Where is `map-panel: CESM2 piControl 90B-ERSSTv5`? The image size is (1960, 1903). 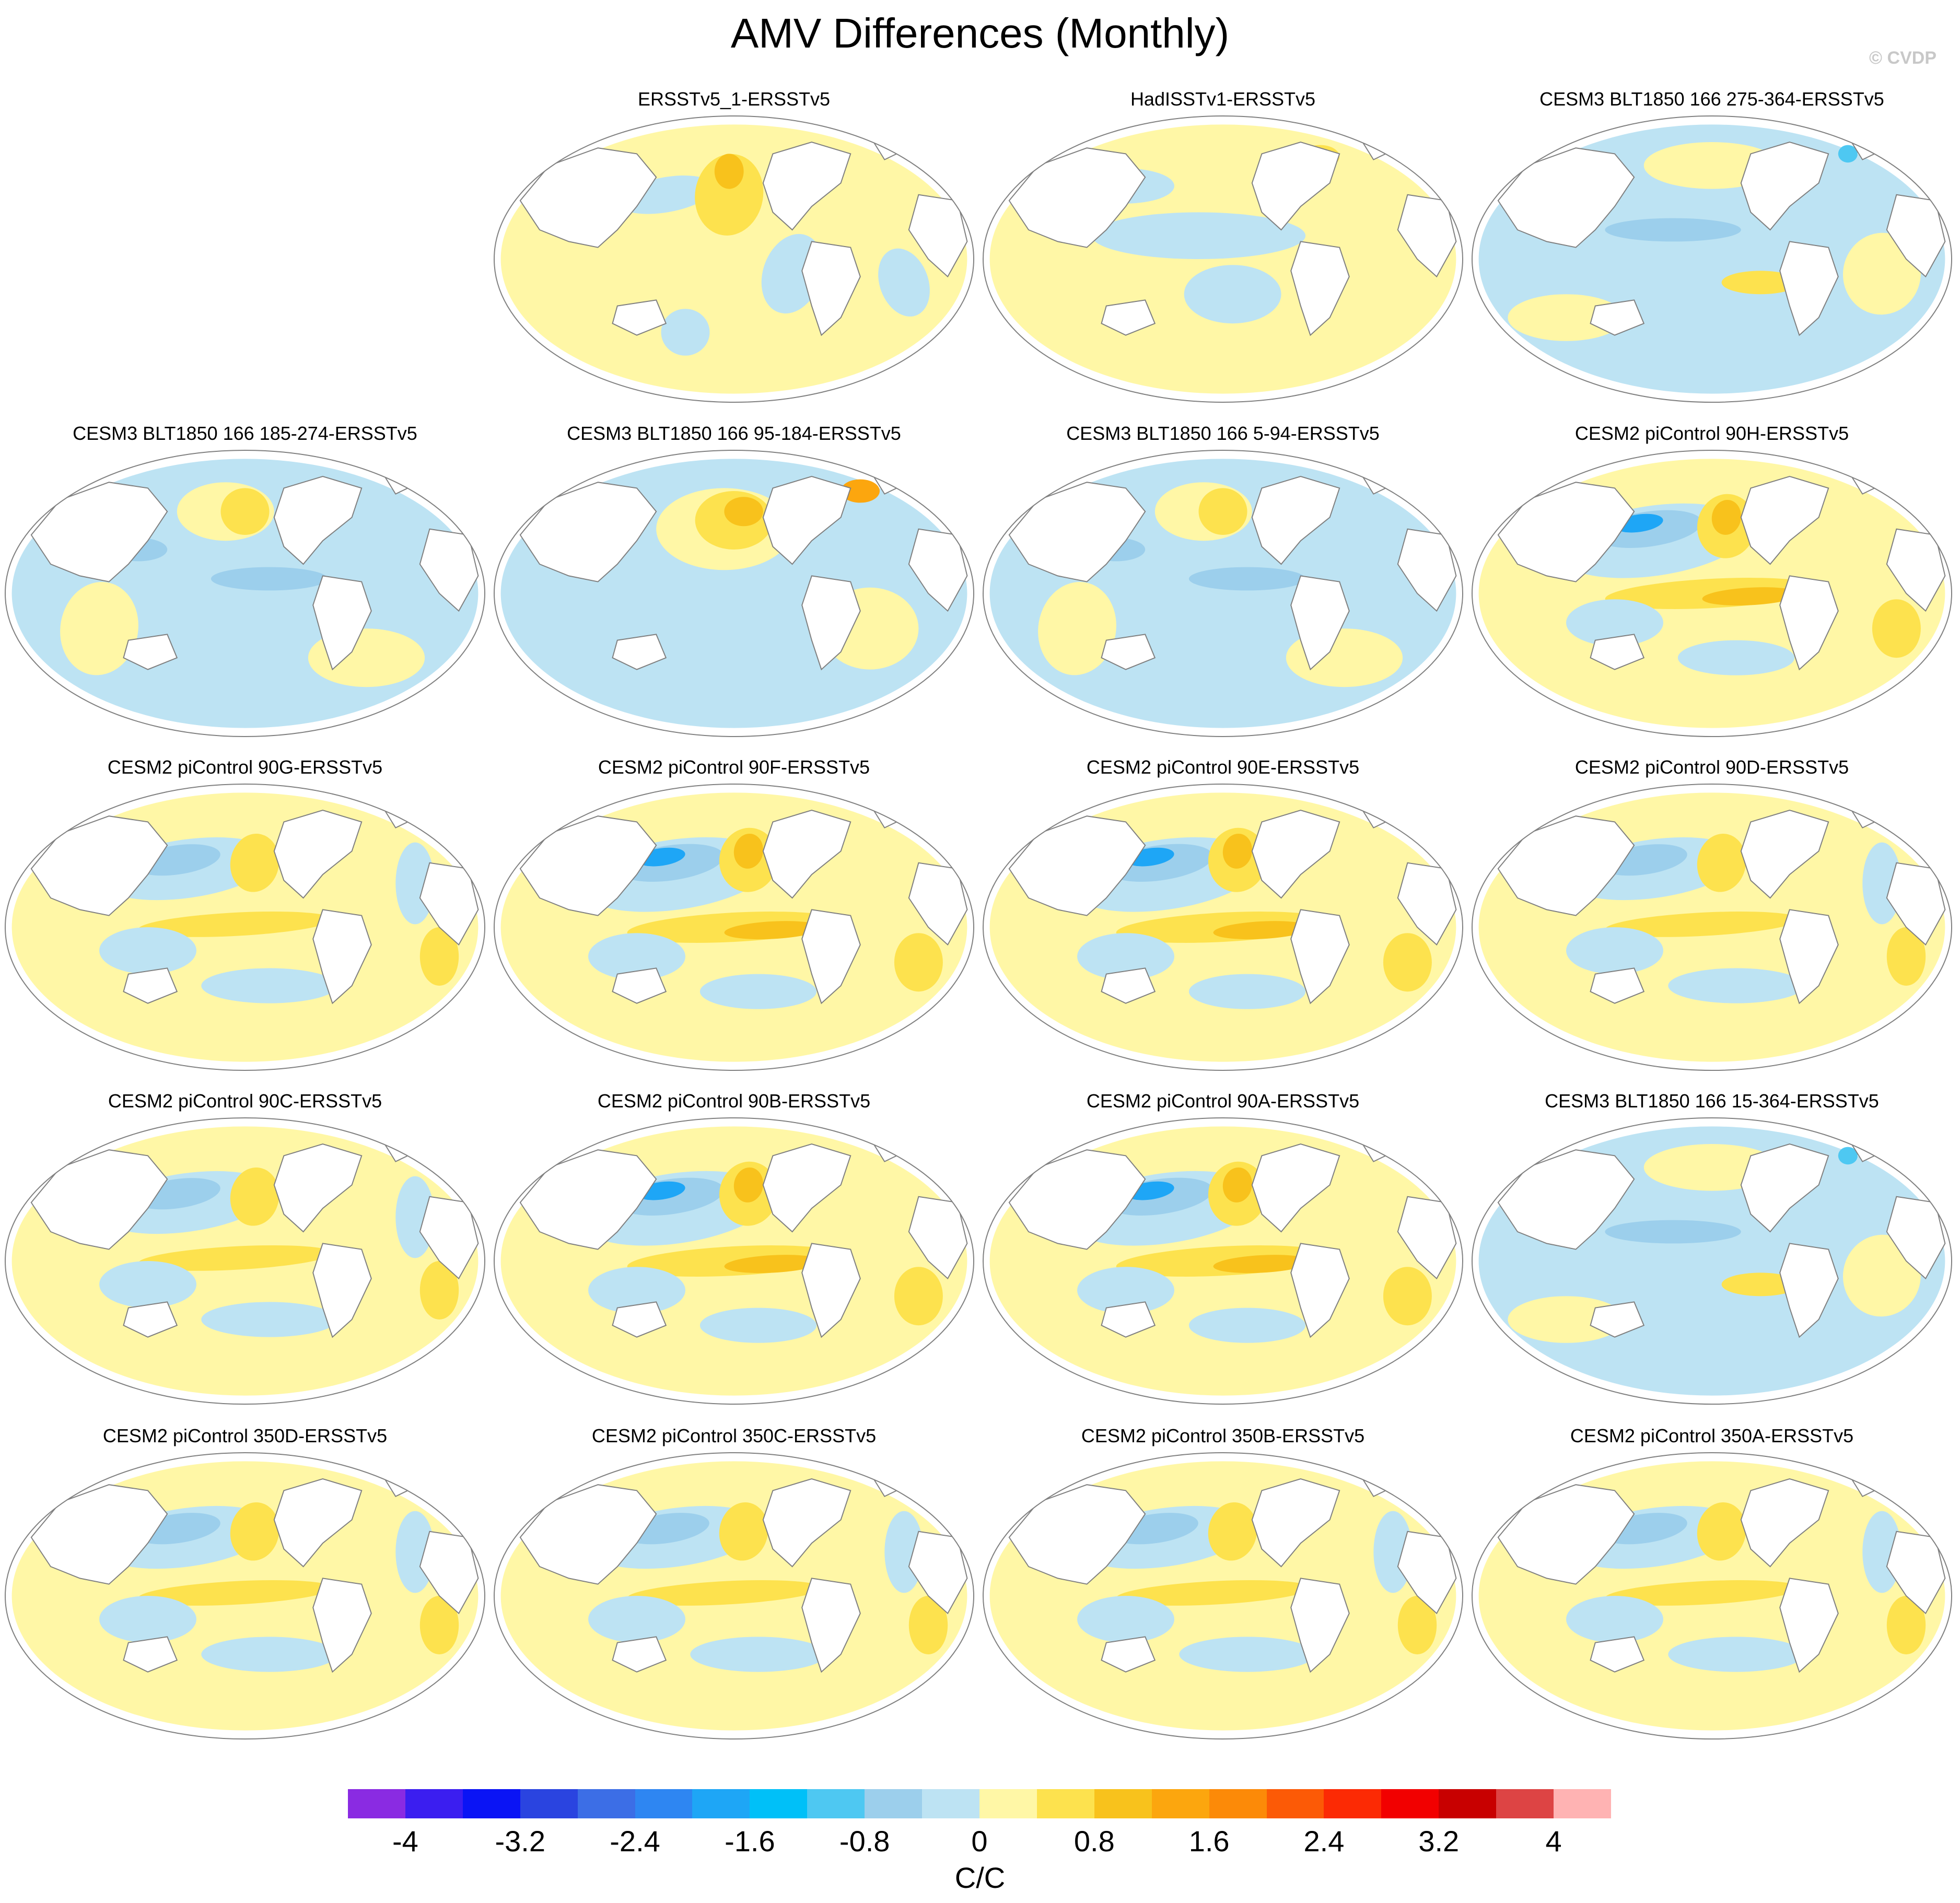
map-panel: CESM2 piControl 90B-ERSSTv5 is located at coordinates (734, 1252).